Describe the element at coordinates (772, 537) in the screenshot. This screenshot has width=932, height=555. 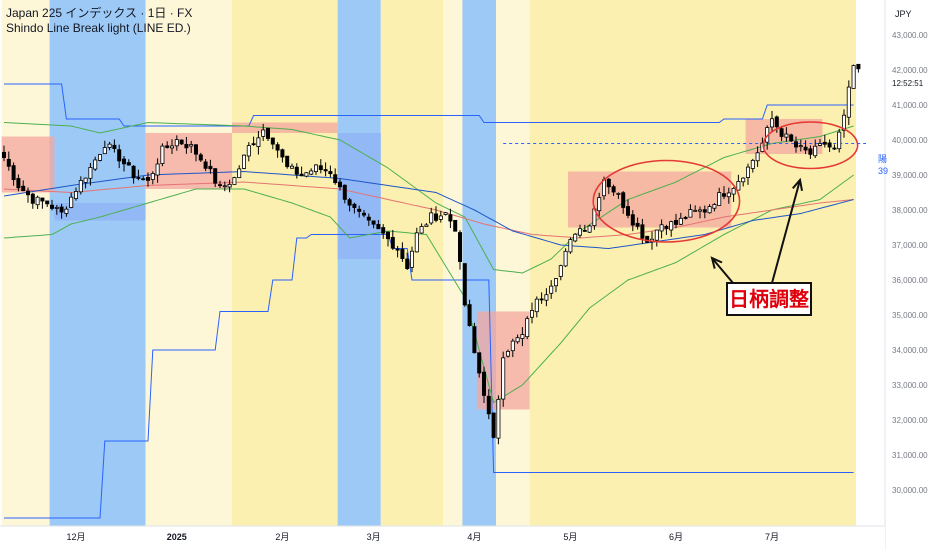
I see `time-tick-label: 7月` at that location.